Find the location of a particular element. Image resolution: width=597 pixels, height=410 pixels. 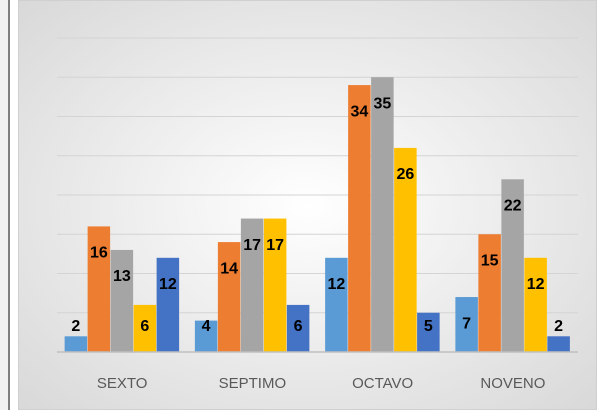

side-panel is located at coordinates (4, 205).